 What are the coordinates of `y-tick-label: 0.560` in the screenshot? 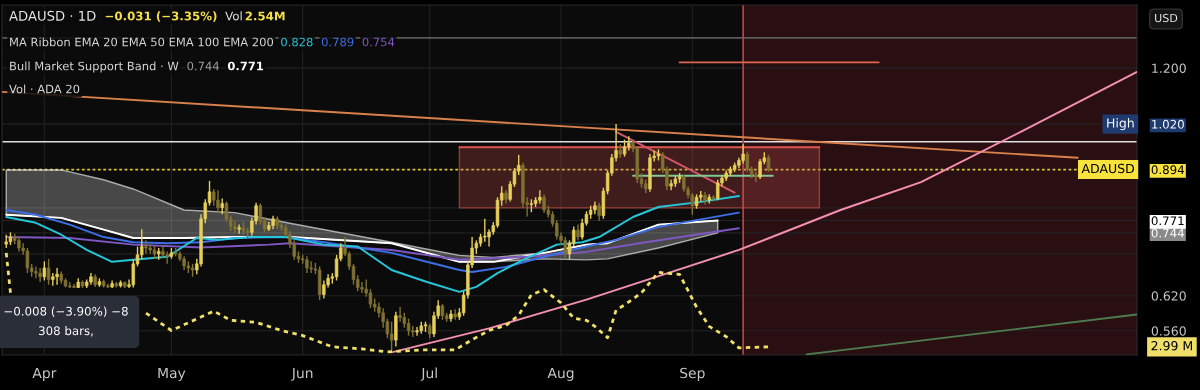 It's located at (1168, 331).